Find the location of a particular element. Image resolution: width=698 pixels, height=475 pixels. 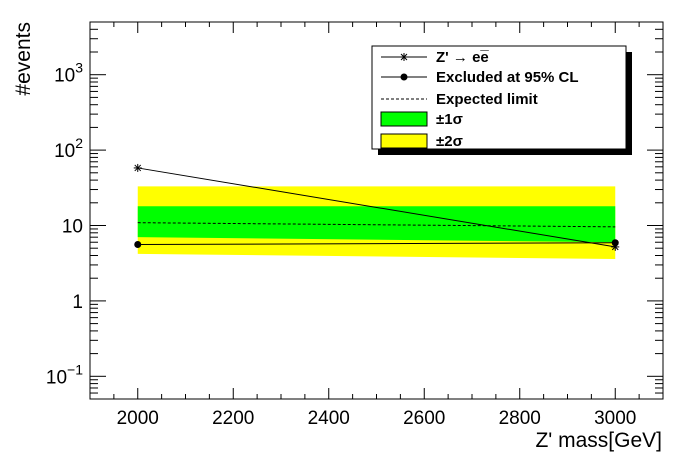

x-tick-label: 3000 is located at coordinates (615, 418).